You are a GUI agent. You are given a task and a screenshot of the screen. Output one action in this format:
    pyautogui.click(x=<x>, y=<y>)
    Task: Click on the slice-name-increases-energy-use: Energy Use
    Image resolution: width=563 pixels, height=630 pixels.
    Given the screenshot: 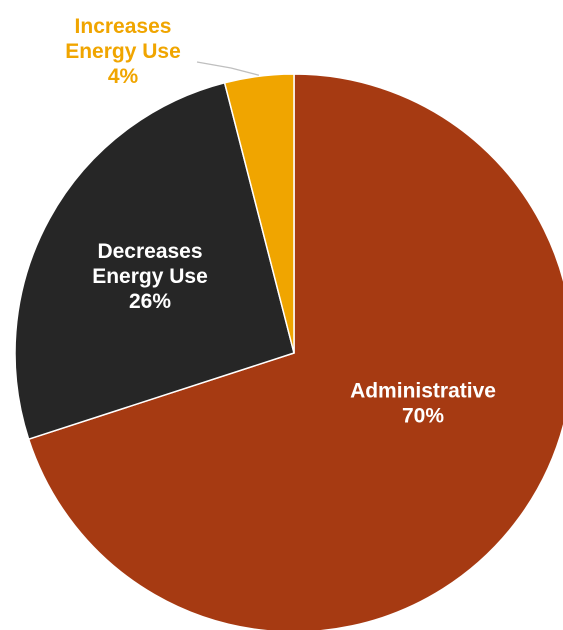 What is the action you would take?
    pyautogui.click(x=123, y=51)
    